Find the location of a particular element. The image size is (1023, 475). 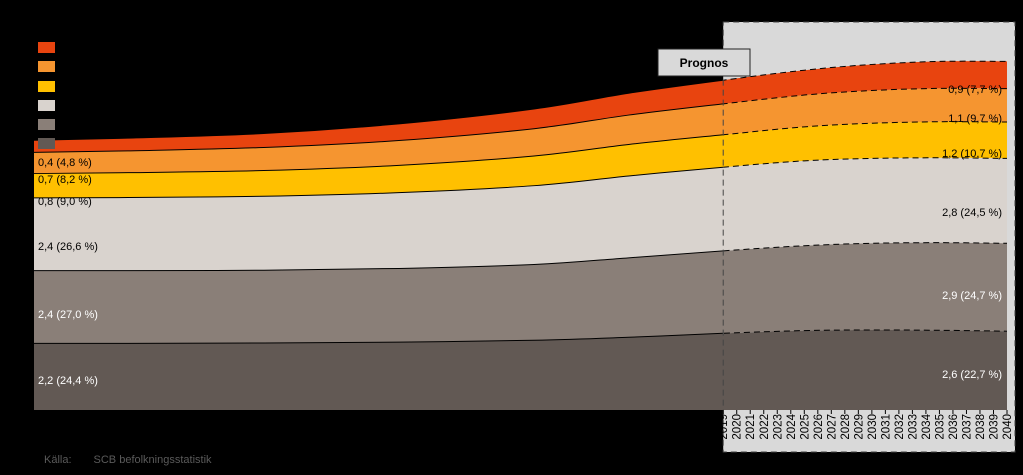

x-tick-label-17: 2036 is located at coordinates (954, 427).